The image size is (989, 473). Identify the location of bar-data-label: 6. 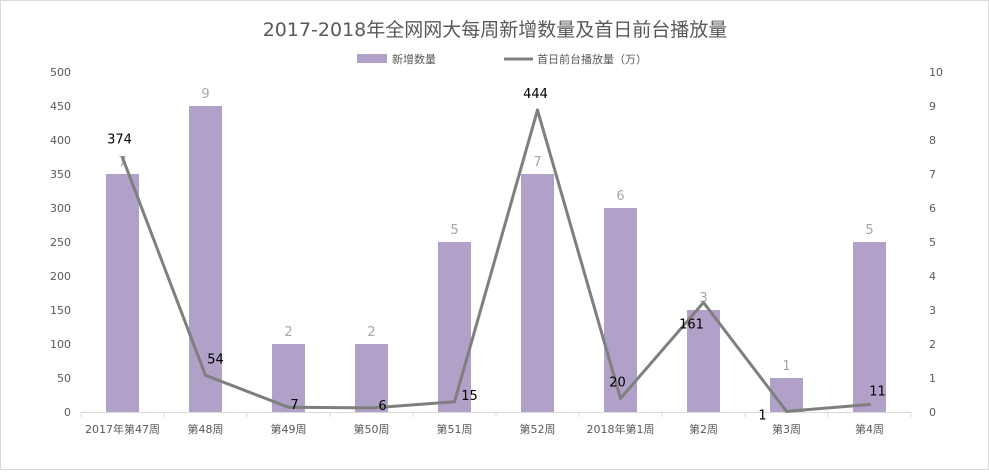
(620, 196).